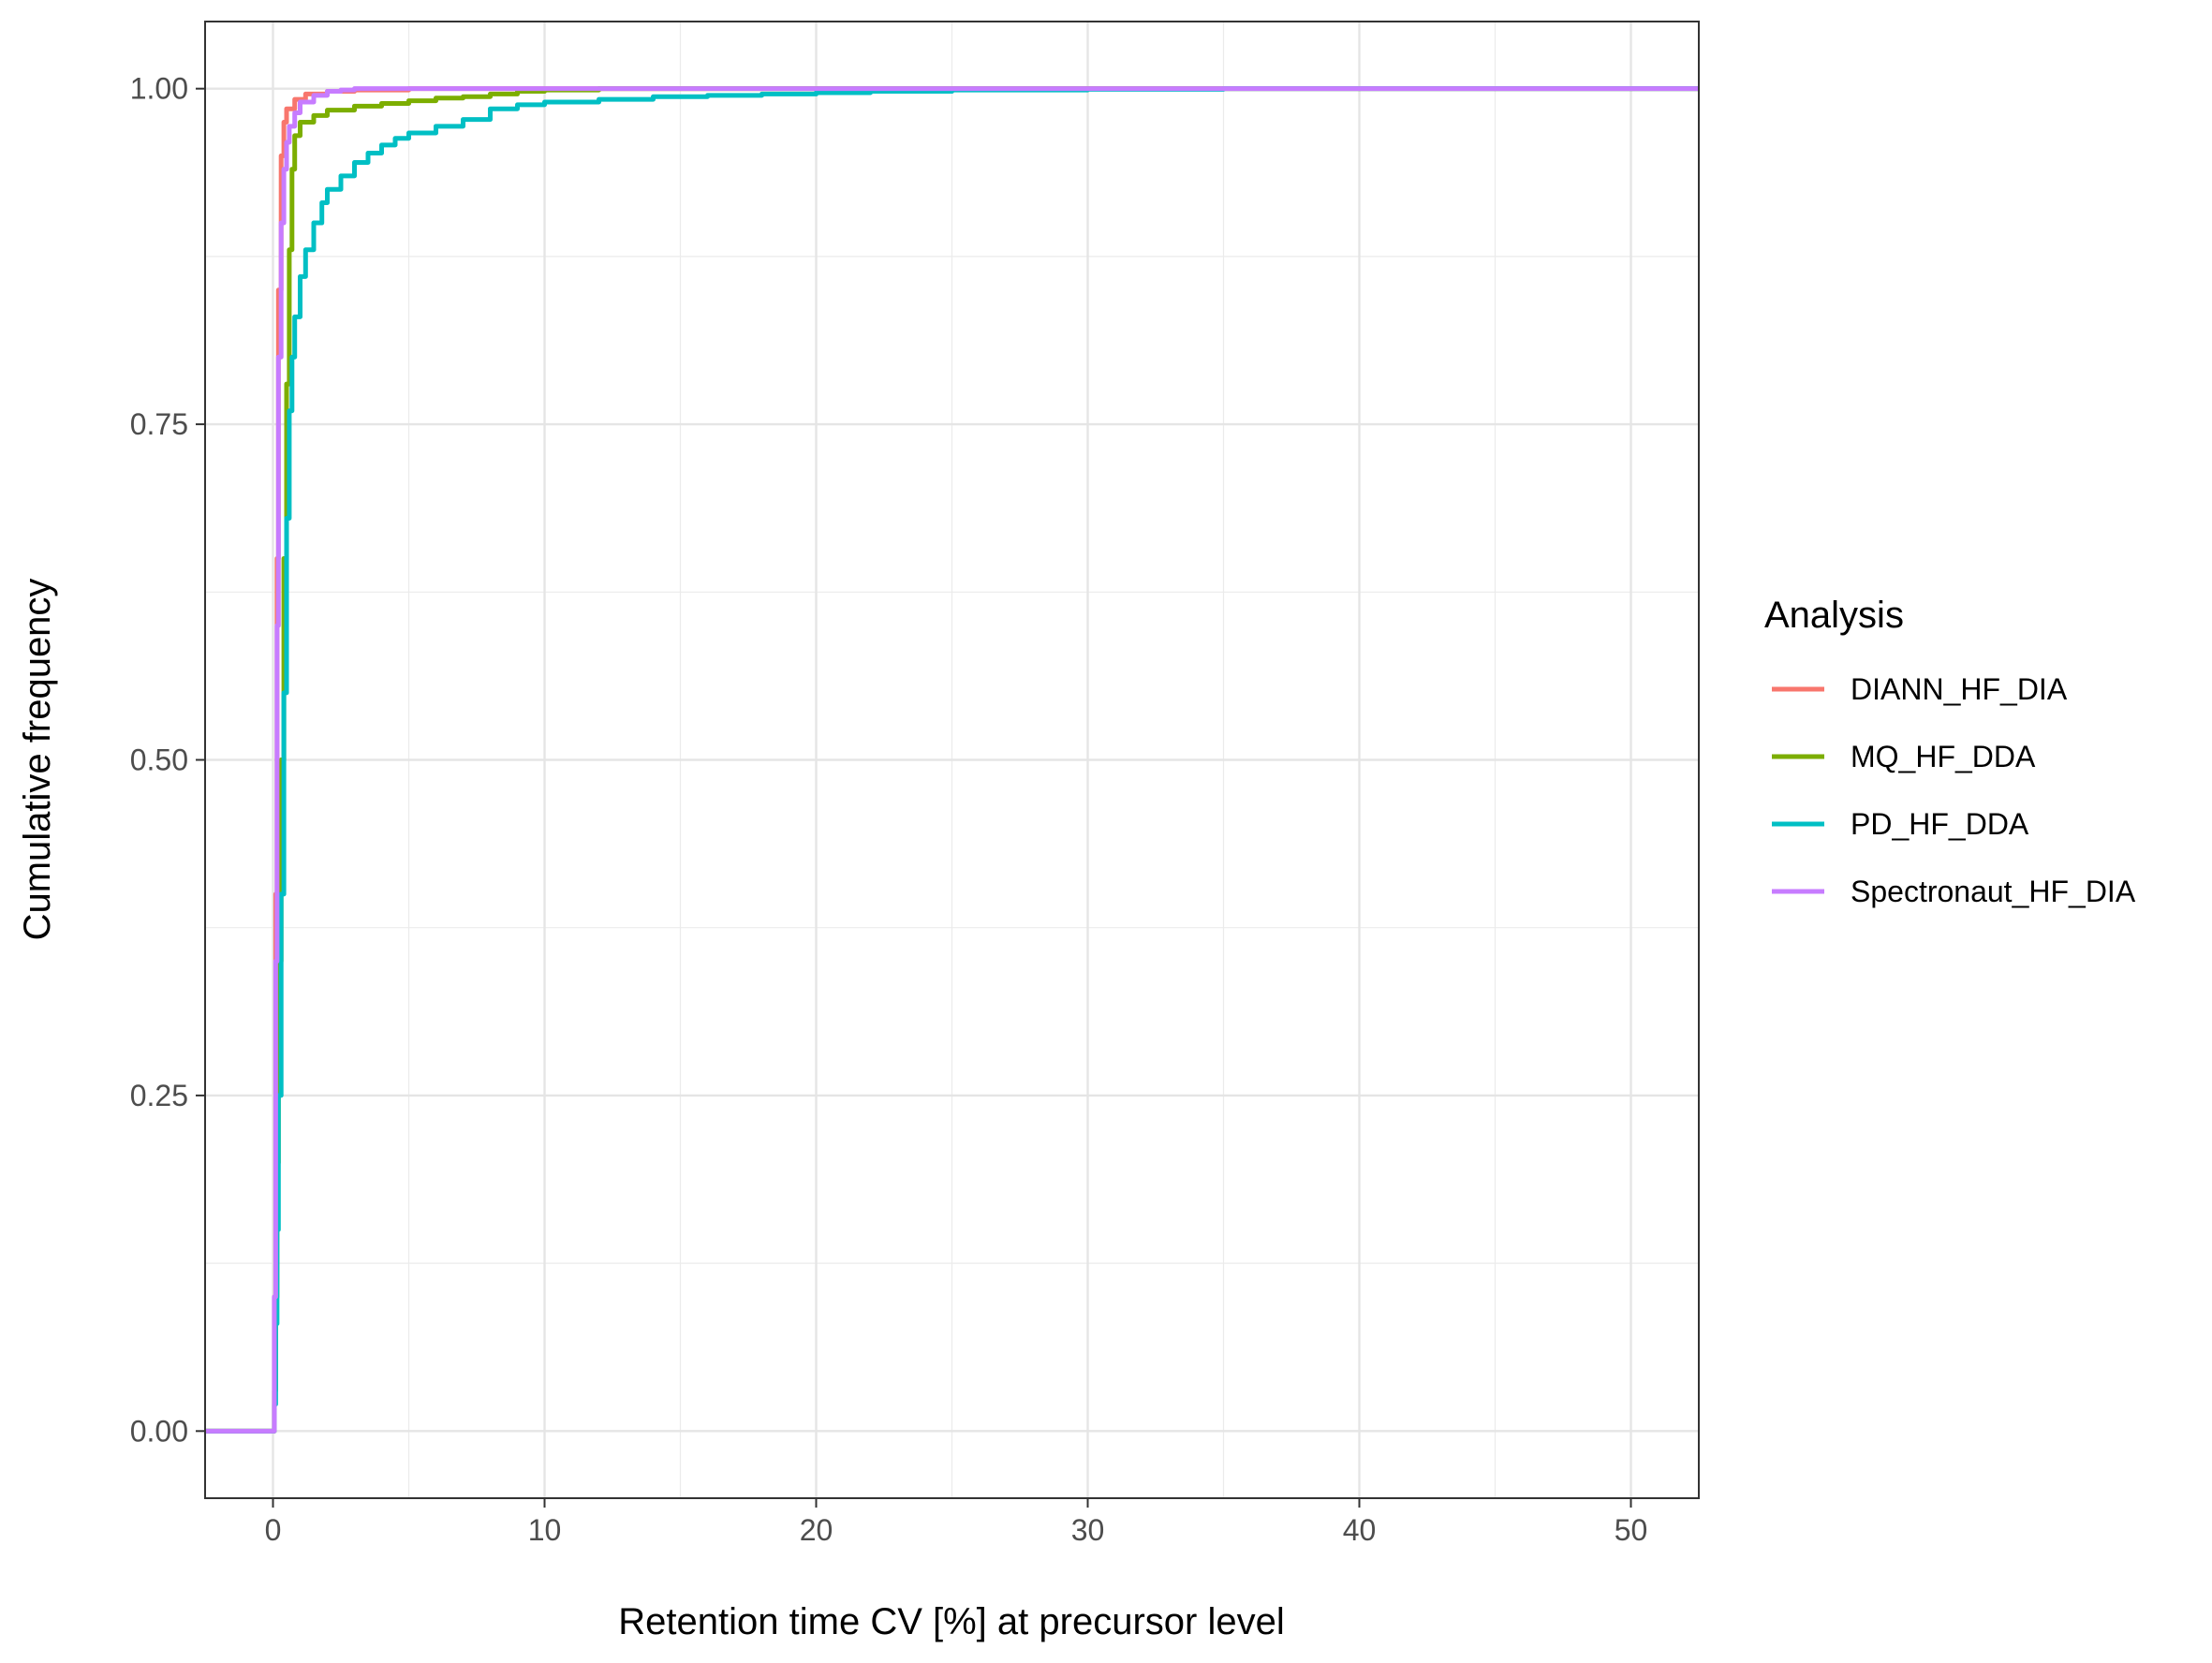  Describe the element at coordinates (159, 424) in the screenshot. I see `y-tick-label: 0.75` at that location.